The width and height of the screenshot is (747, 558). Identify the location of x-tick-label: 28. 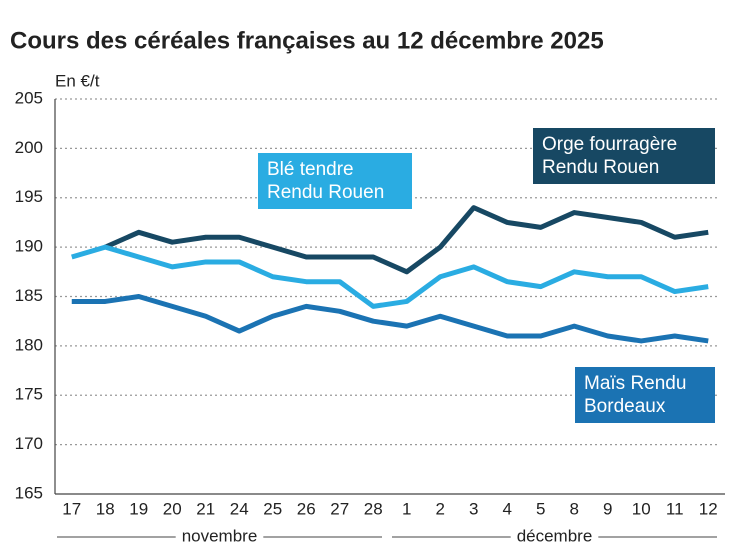
(373, 508).